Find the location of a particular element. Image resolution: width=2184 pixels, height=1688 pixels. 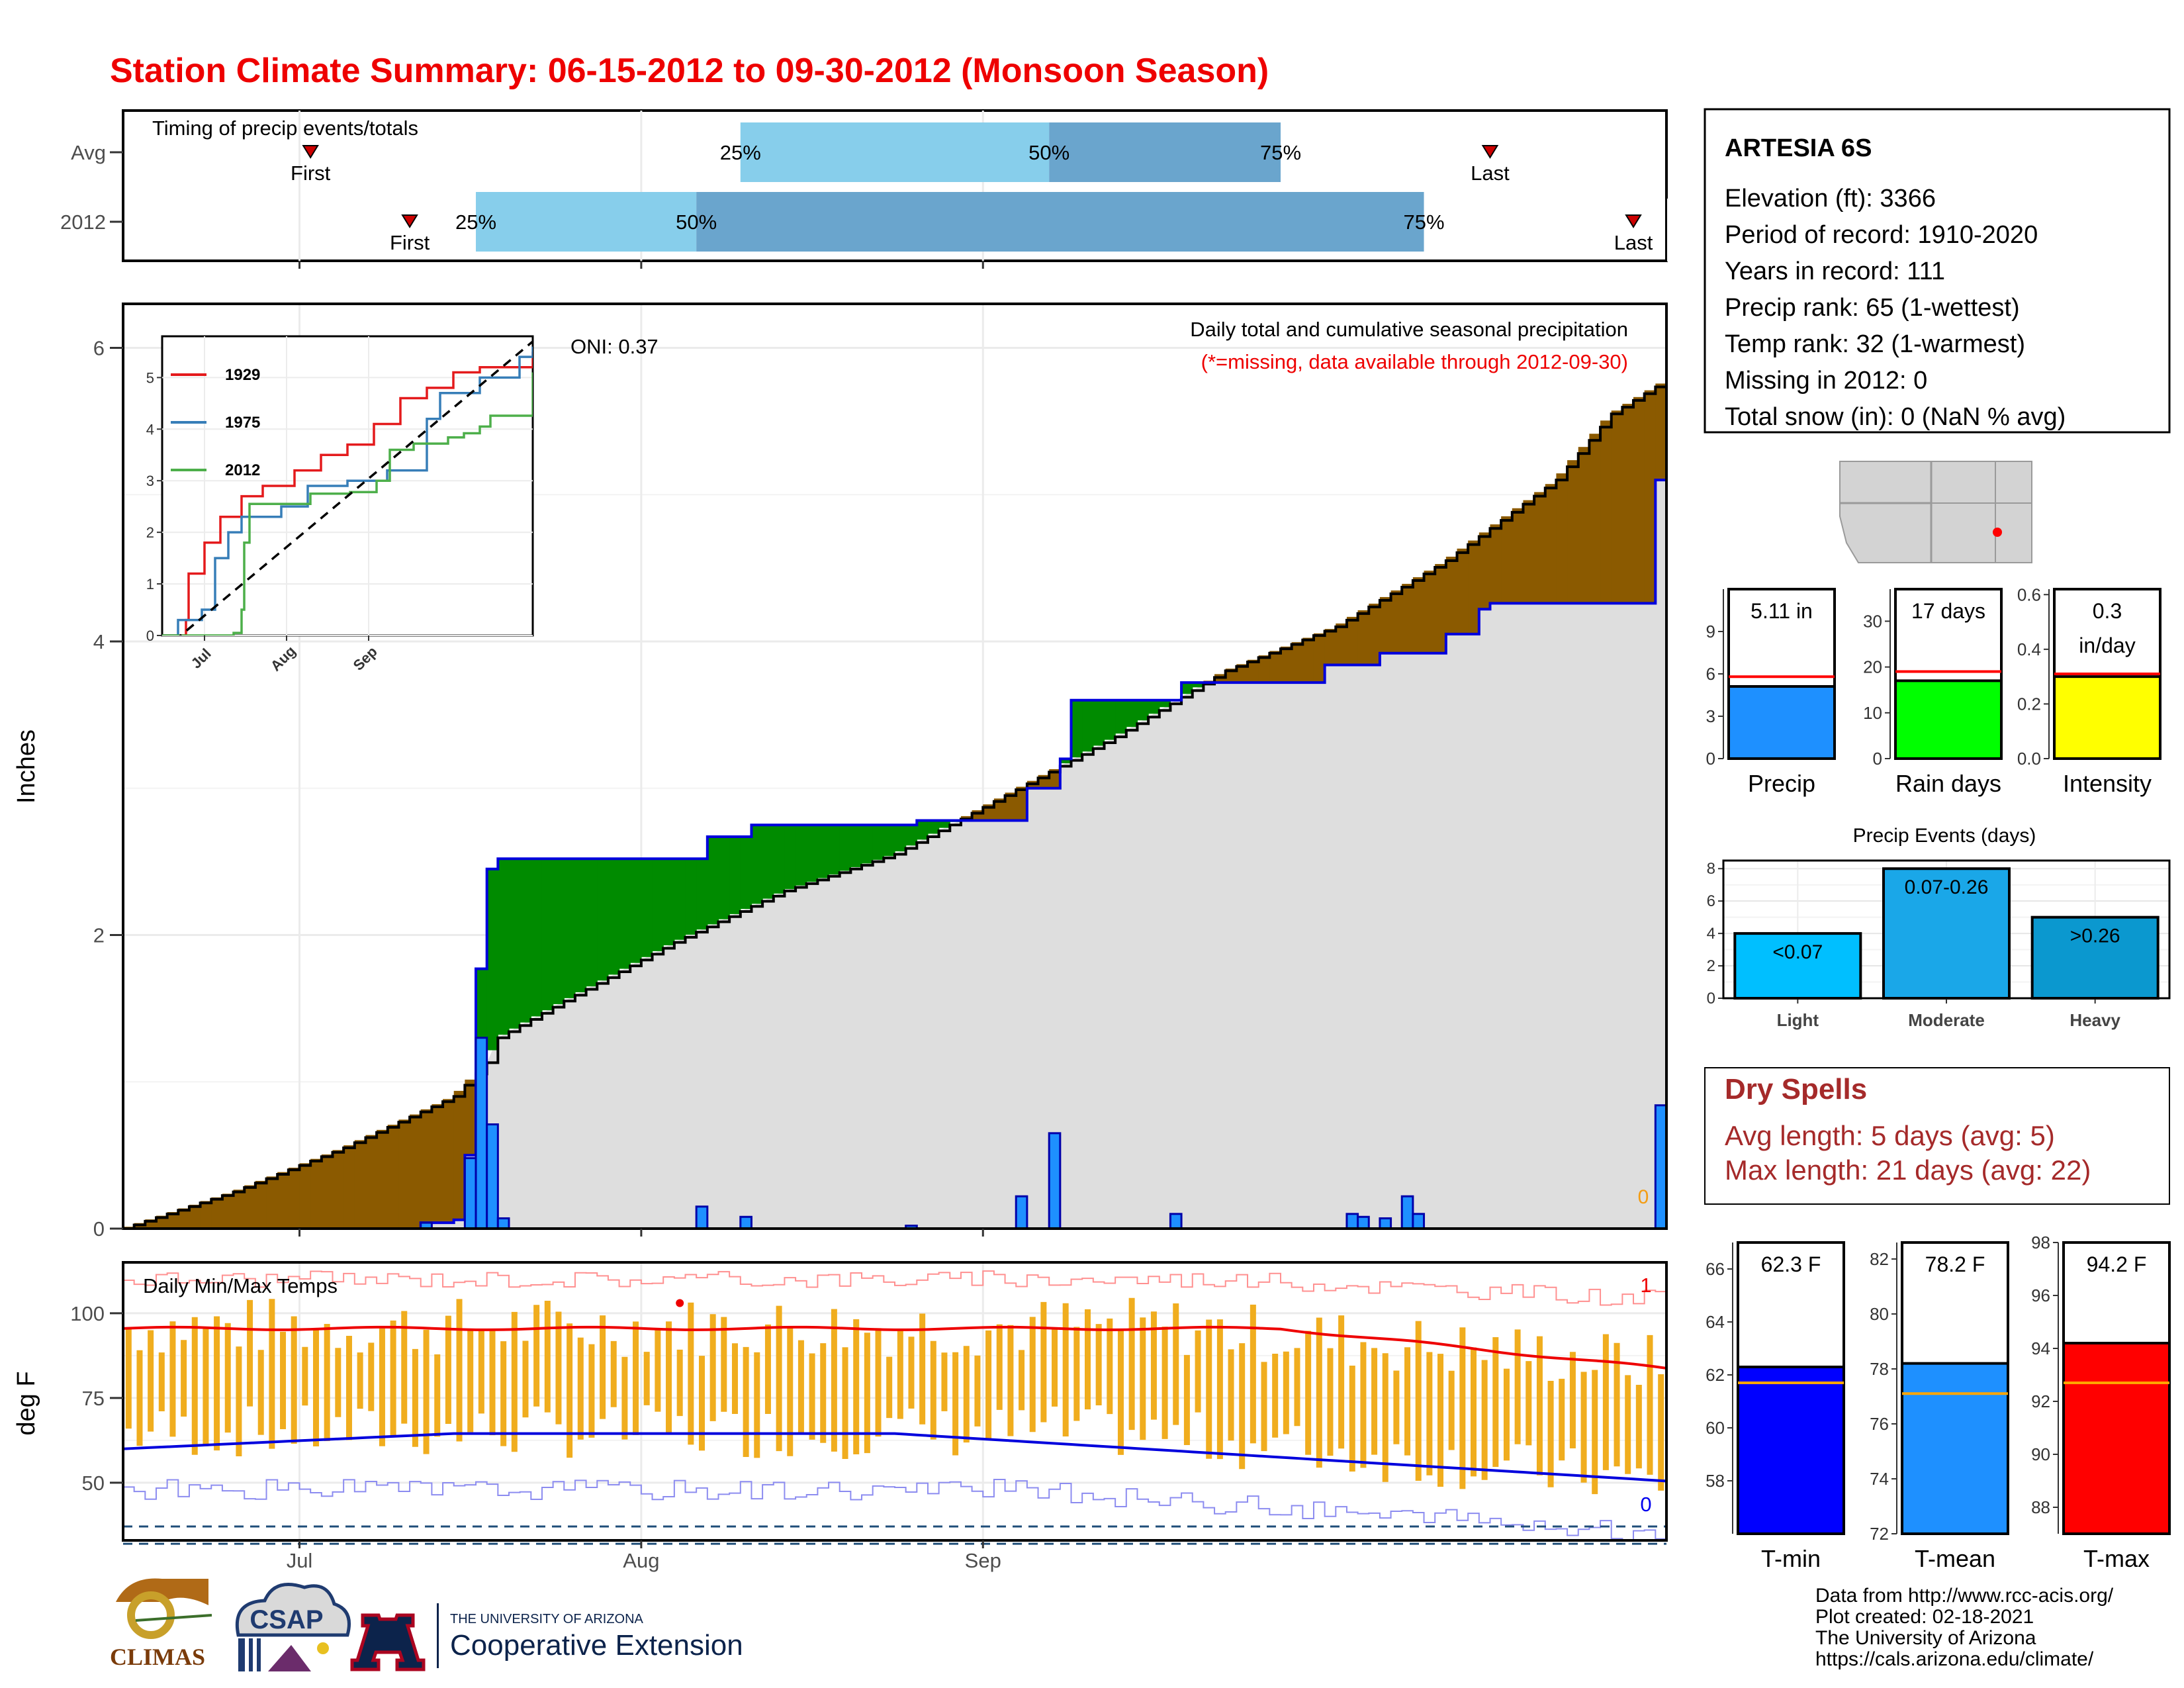

credit-line: The University of Arizona is located at coordinates (1925, 1638).